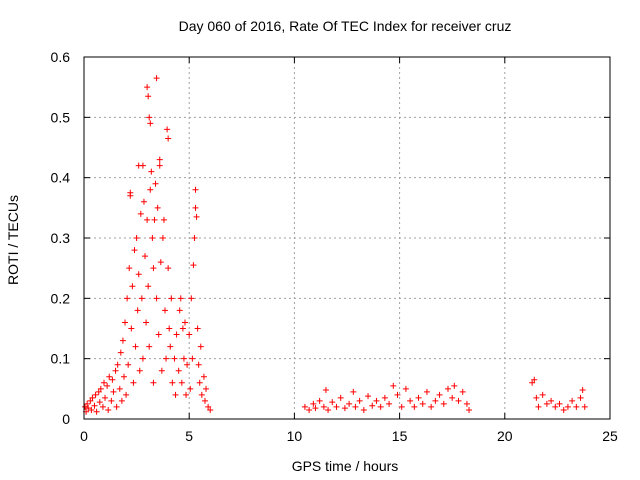 Image resolution: width=640 pixels, height=480 pixels. What do you see at coordinates (61, 178) in the screenshot?
I see `y-tick-label: 0.4` at bounding box center [61, 178].